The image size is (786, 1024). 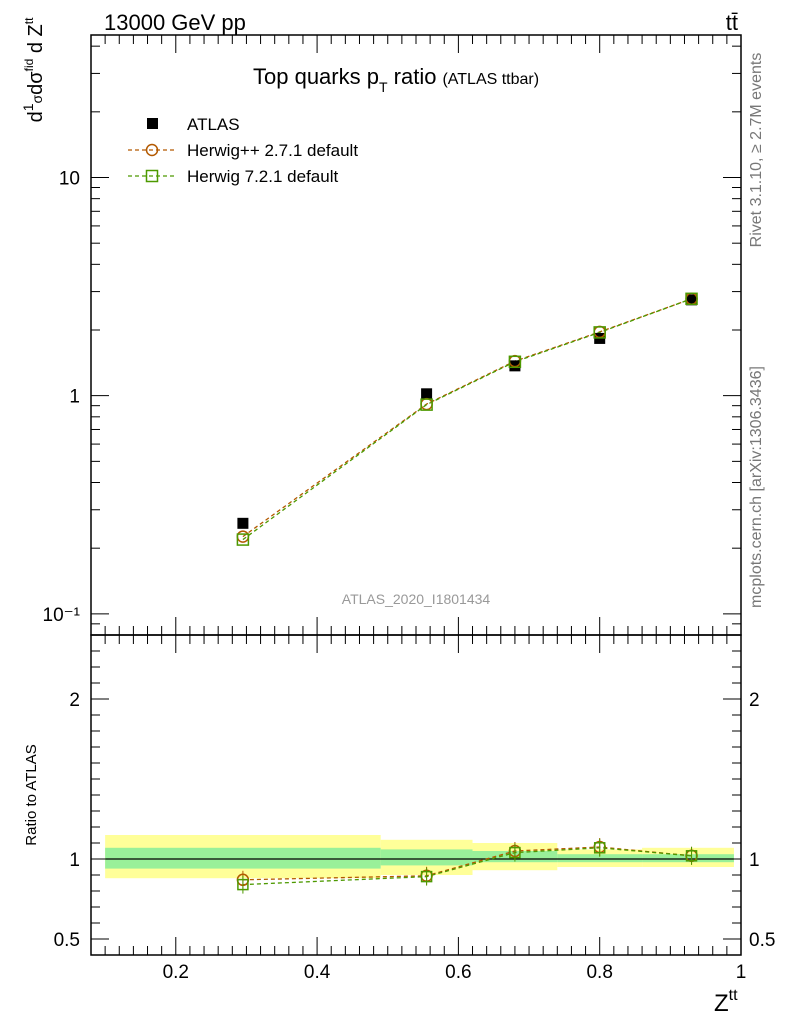 I want to click on ratio-data-marks, so click(x=467, y=866).